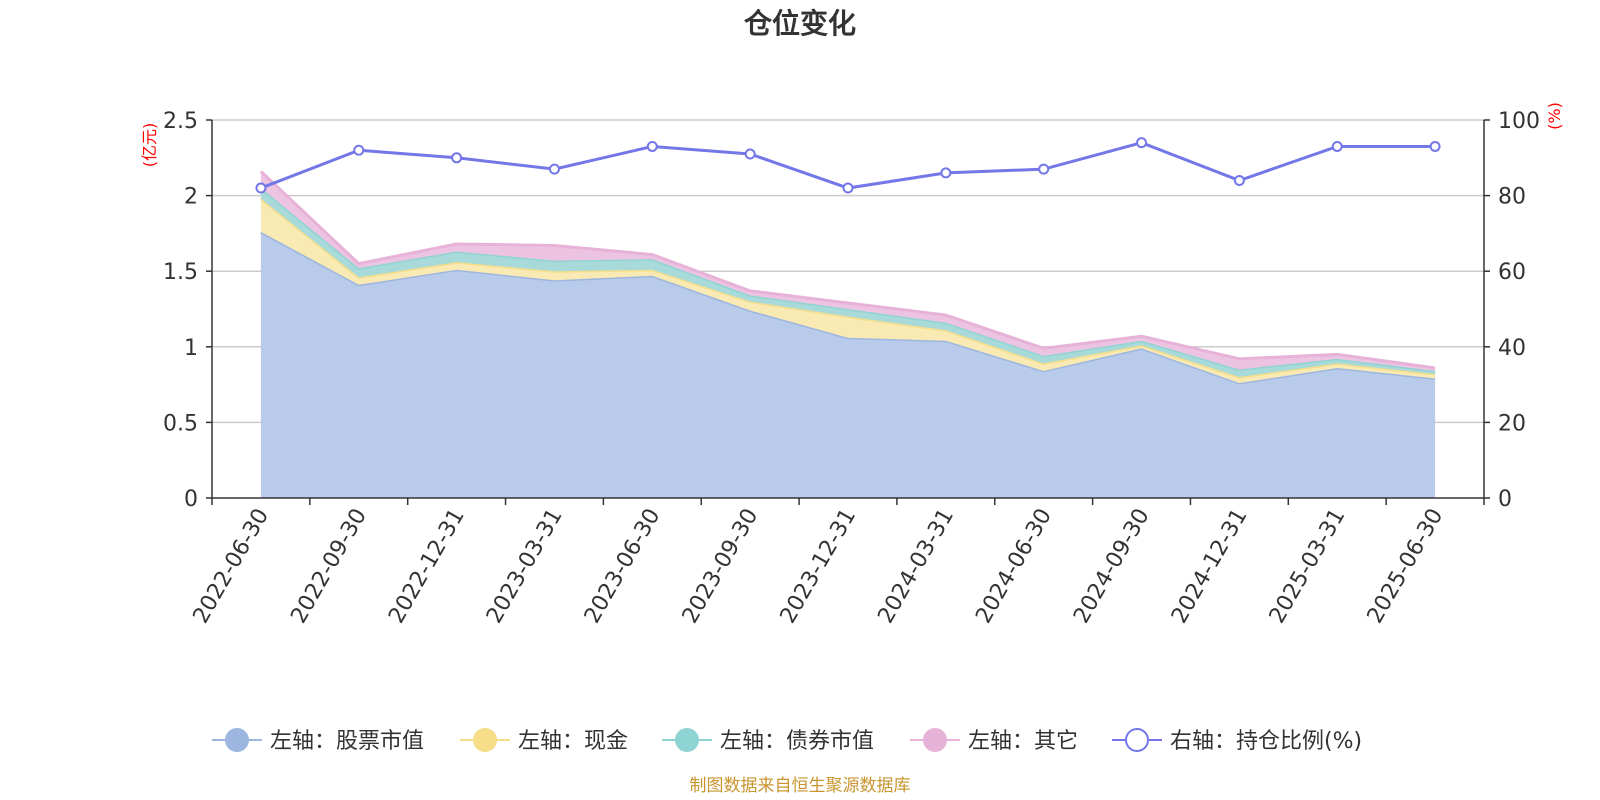 Image resolution: width=1600 pixels, height=800 pixels. I want to click on right-tick-label: 80, so click(1512, 197).